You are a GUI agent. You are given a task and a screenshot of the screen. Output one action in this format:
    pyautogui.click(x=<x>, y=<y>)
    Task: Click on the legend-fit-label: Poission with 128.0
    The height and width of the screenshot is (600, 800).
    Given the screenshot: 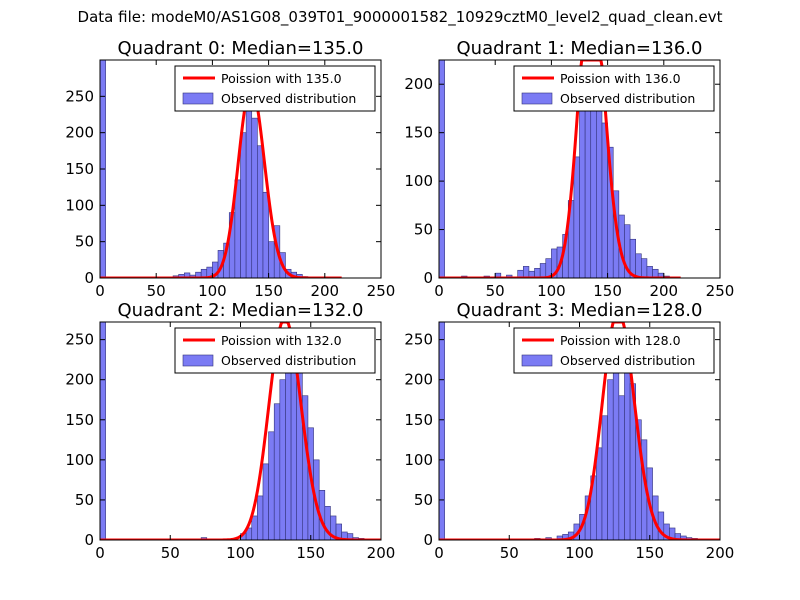 What is the action you would take?
    pyautogui.click(x=620, y=340)
    